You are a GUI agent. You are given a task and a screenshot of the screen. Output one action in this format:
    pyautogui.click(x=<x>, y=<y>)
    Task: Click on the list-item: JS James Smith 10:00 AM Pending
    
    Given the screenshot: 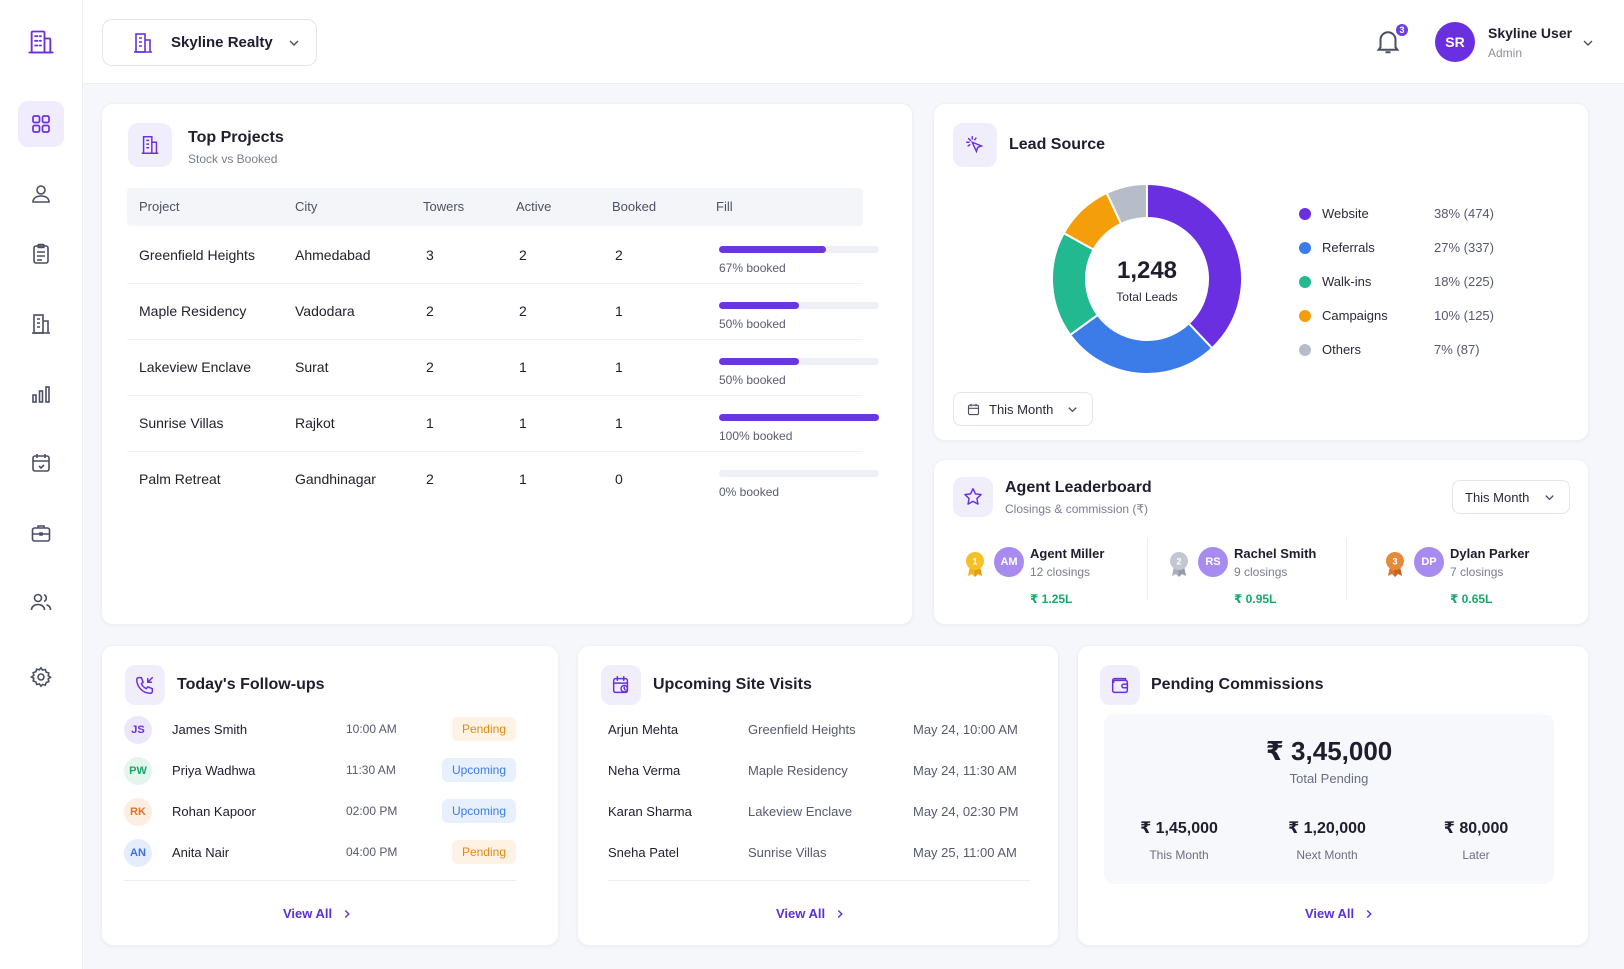 What is the action you would take?
    pyautogui.click(x=320, y=732)
    